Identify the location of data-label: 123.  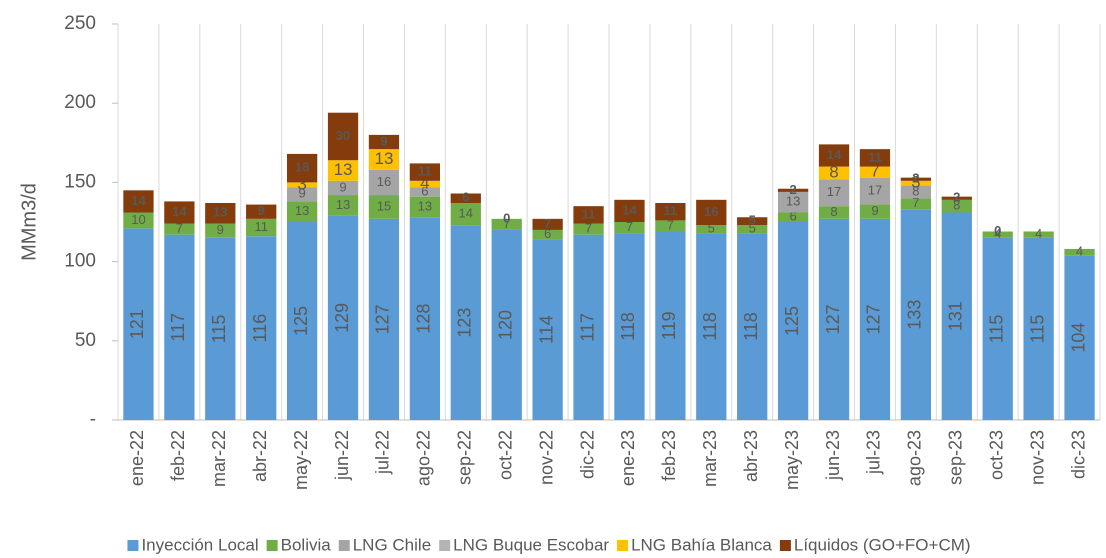
(465, 323).